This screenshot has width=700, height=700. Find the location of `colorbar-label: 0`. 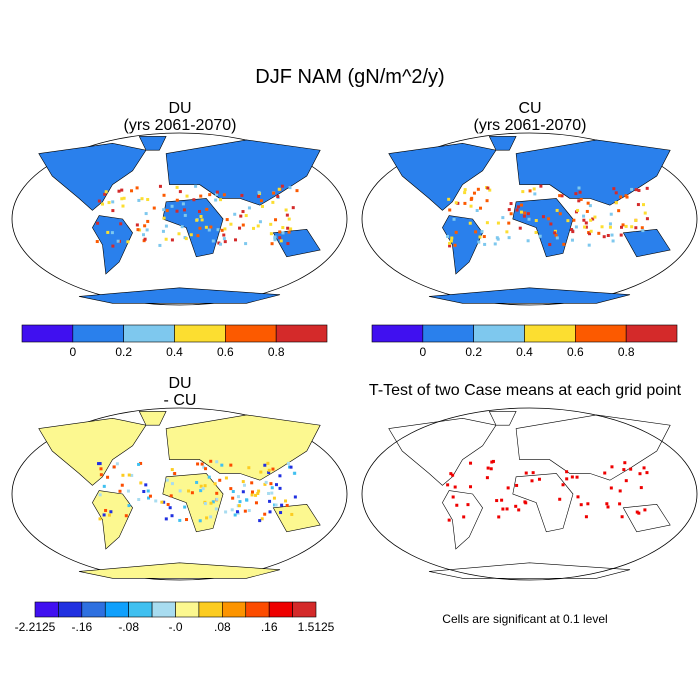

colorbar-label: 0 is located at coordinates (72, 352).